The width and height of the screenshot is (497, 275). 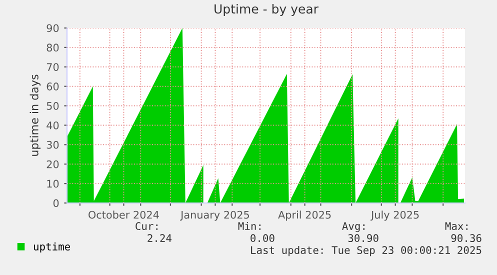 I want to click on text: 2.24, so click(x=160, y=238).